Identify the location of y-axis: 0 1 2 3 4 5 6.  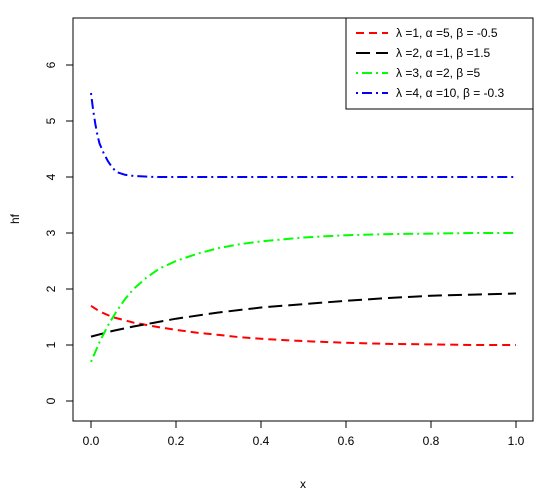
(59, 232).